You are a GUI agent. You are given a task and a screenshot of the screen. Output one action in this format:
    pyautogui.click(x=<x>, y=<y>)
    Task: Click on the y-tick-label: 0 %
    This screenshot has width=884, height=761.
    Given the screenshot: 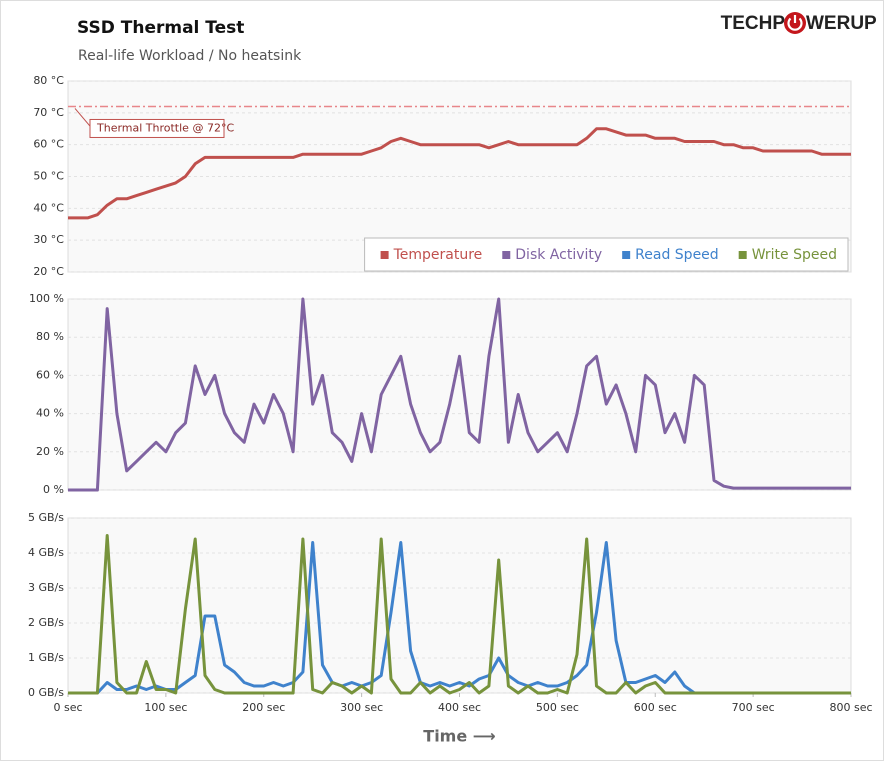 What is the action you would take?
    pyautogui.click(x=53, y=489)
    